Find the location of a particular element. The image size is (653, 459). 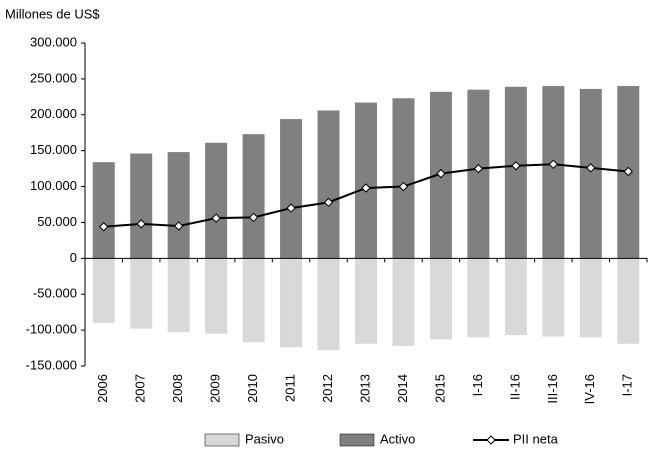

x-tick-label: 2007 is located at coordinates (140, 388).